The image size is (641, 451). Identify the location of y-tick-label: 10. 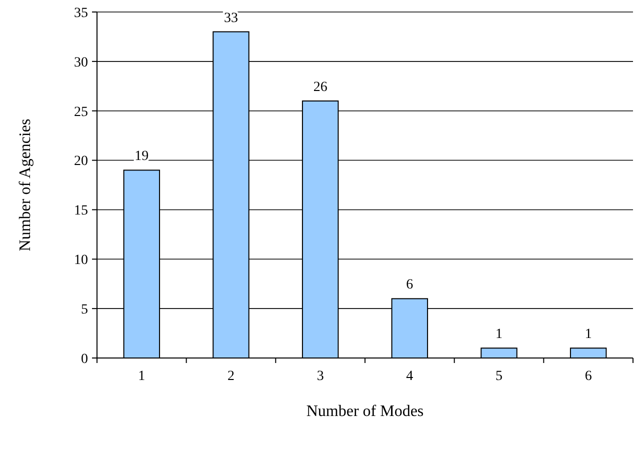
(81, 260).